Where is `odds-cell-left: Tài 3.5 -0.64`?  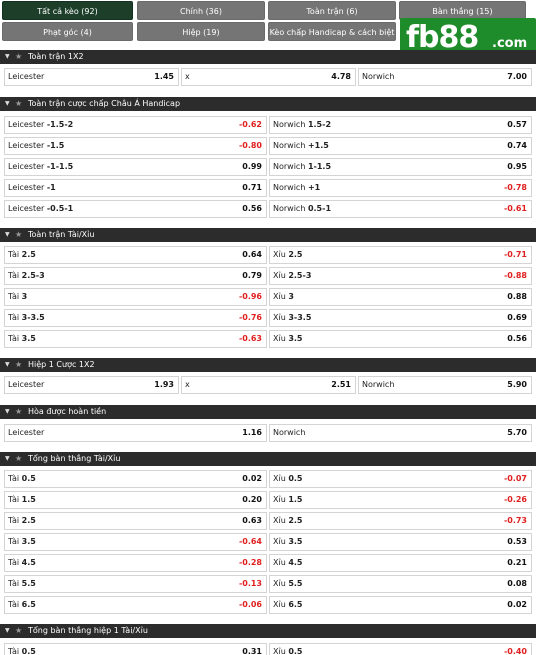
odds-cell-left: Tài 3.5 -0.64 is located at coordinates (135, 542).